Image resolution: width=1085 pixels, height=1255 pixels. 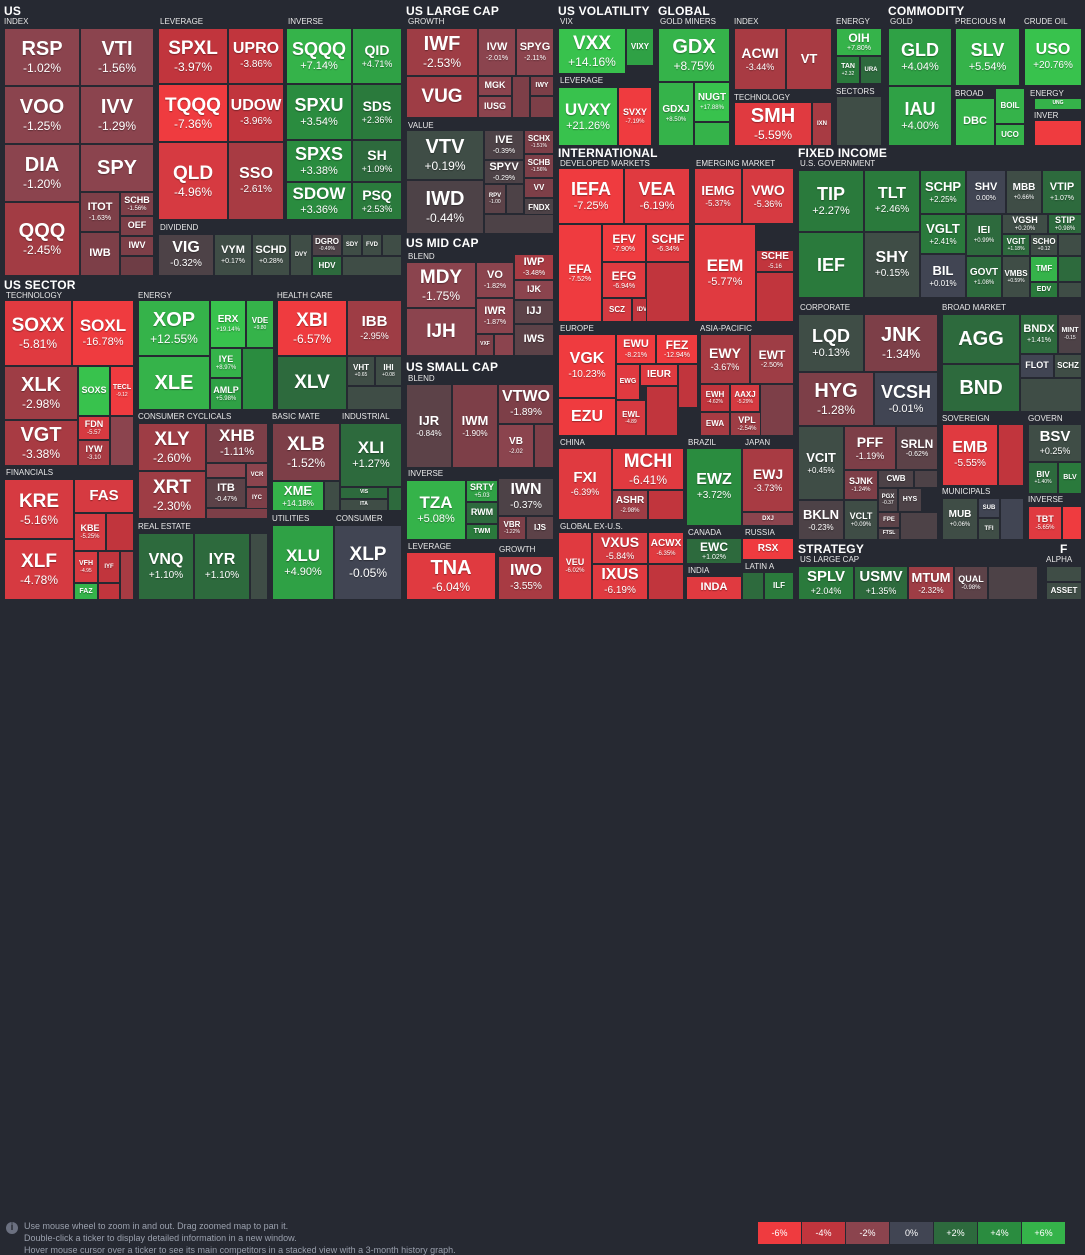 What do you see at coordinates (773, 124) in the screenshot?
I see `ticker-tile-smh: SMH -5.59%` at bounding box center [773, 124].